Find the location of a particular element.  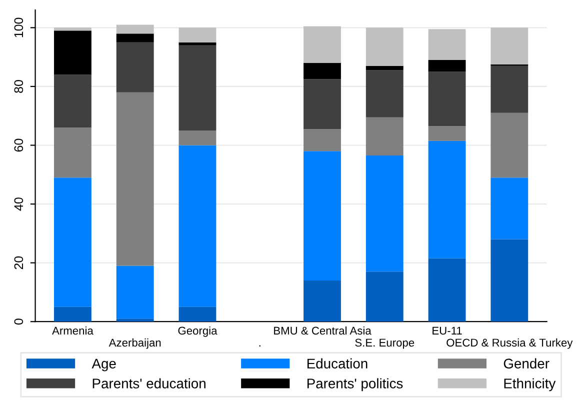

x-tick-label: BMU & Central Asia is located at coordinates (323, 330).